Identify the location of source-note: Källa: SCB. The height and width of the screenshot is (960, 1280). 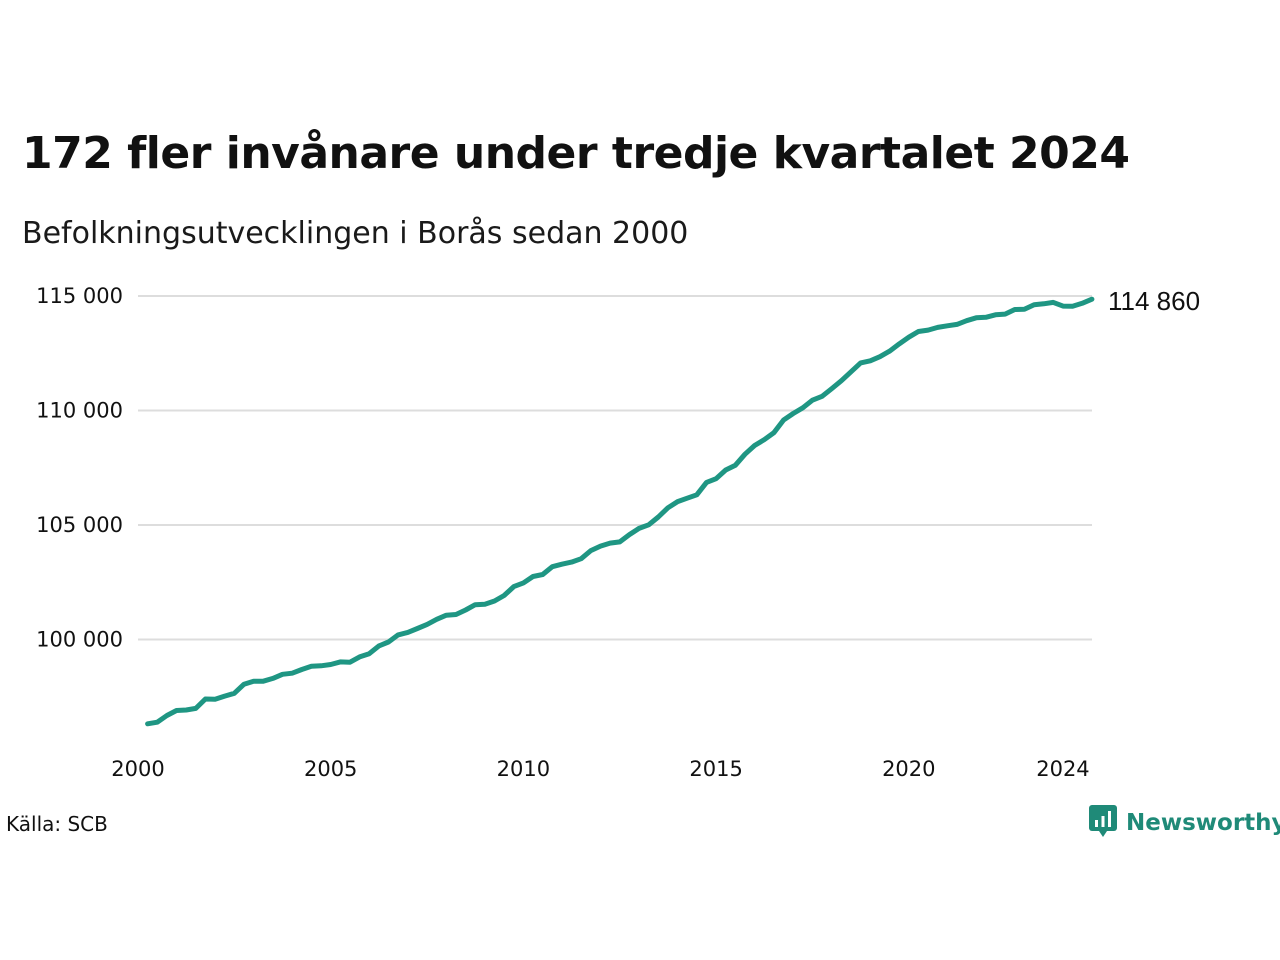
(57, 824).